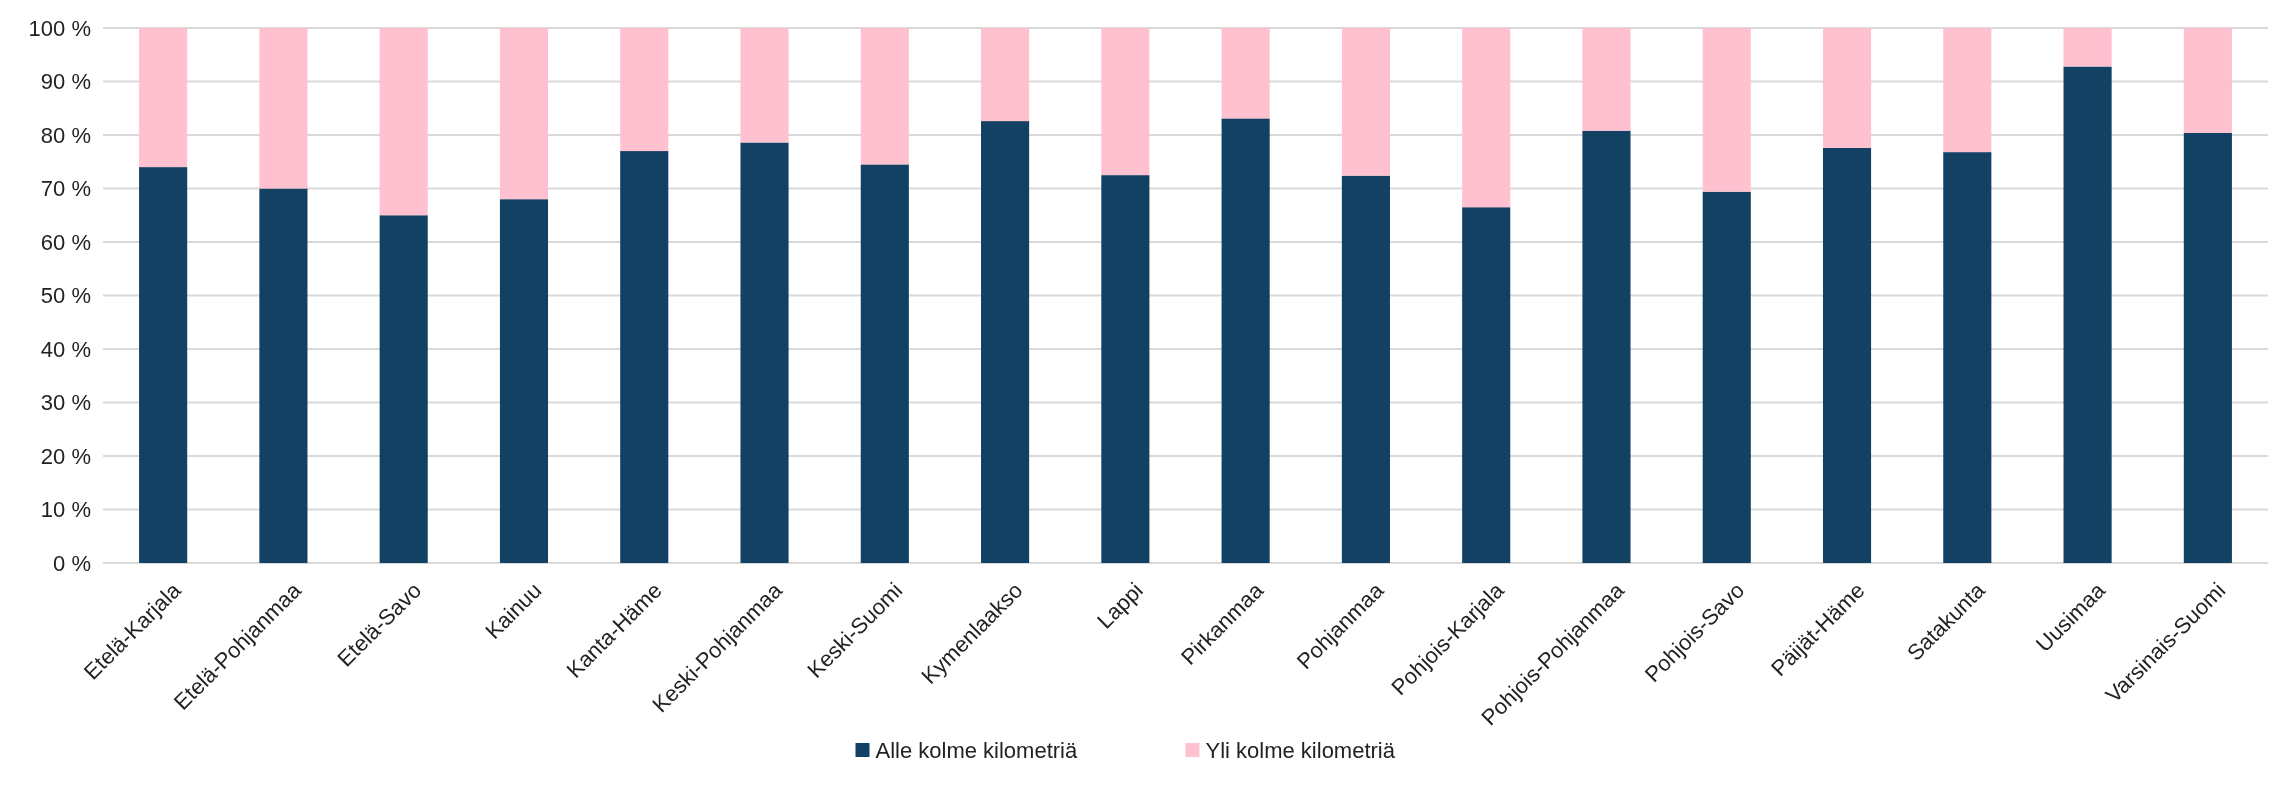 This screenshot has height=787, width=2287. I want to click on y-tick-label: 30 %, so click(65, 403).